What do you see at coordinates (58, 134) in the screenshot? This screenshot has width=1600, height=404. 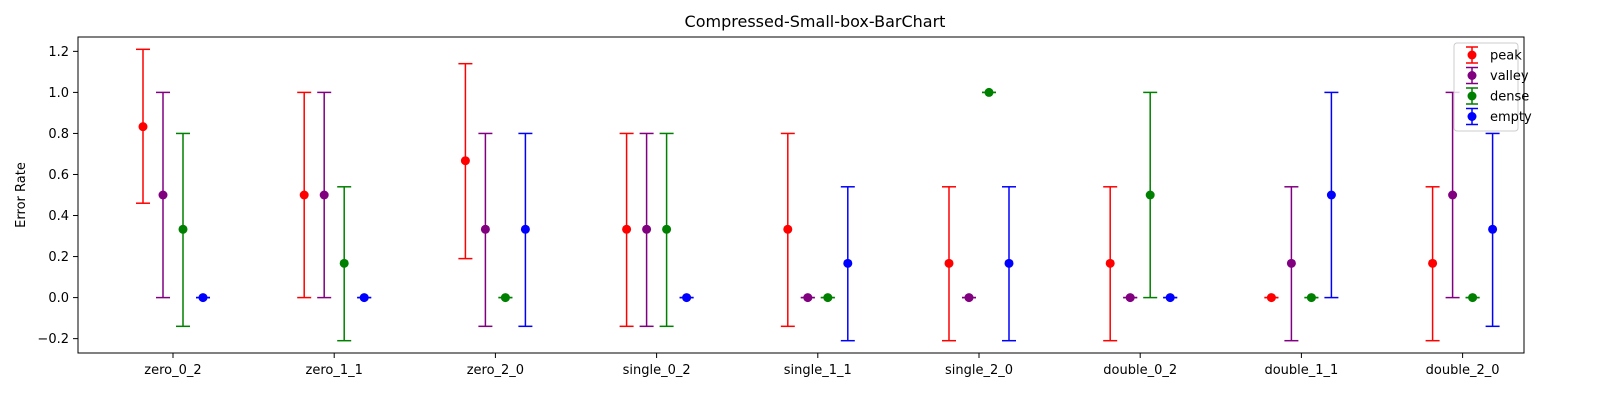 I see `y-tick-label: 0.8` at bounding box center [58, 134].